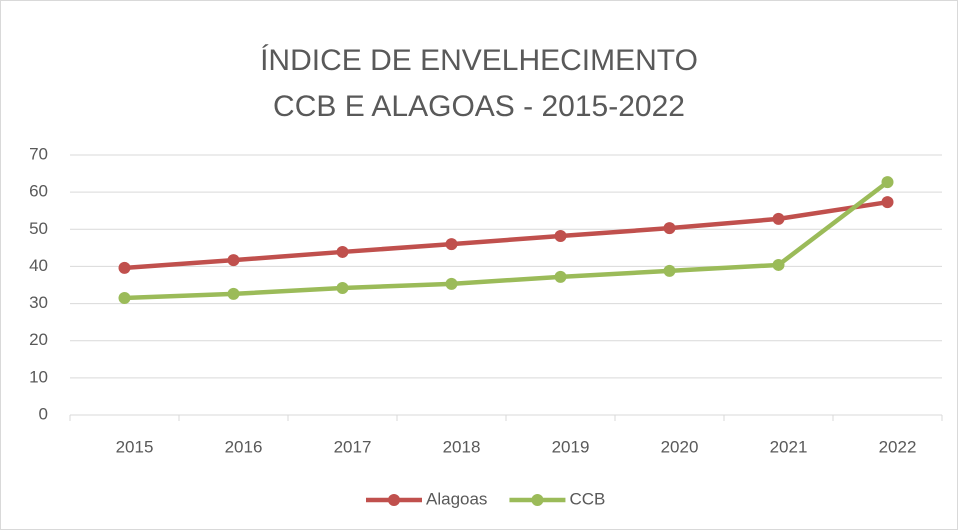 This screenshot has width=958, height=530. Describe the element at coordinates (571, 446) in the screenshot. I see `x-tick-label: 2019` at that location.